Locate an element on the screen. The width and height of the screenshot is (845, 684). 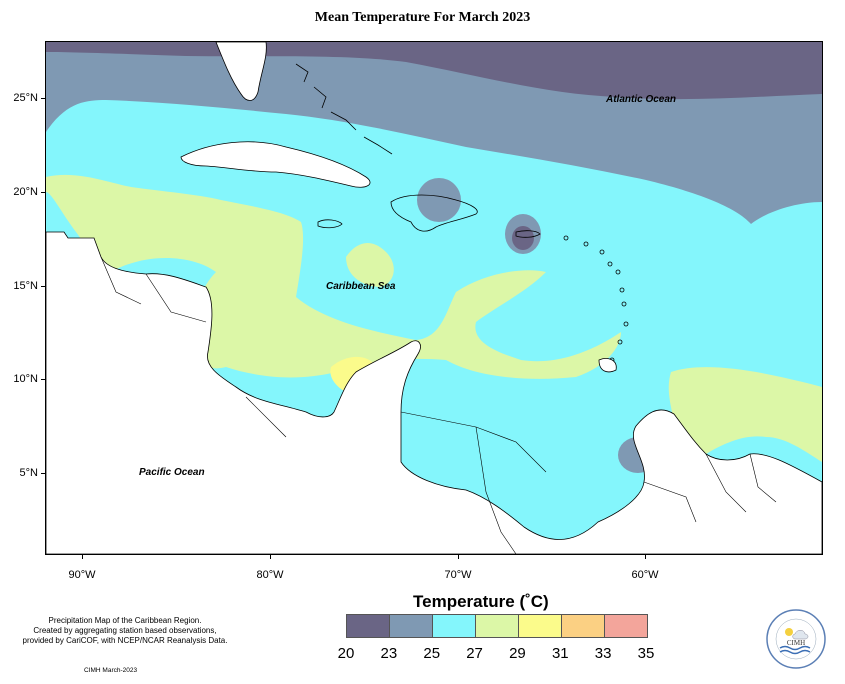
lat-label-25: 25°N is located at coordinates (25, 98).